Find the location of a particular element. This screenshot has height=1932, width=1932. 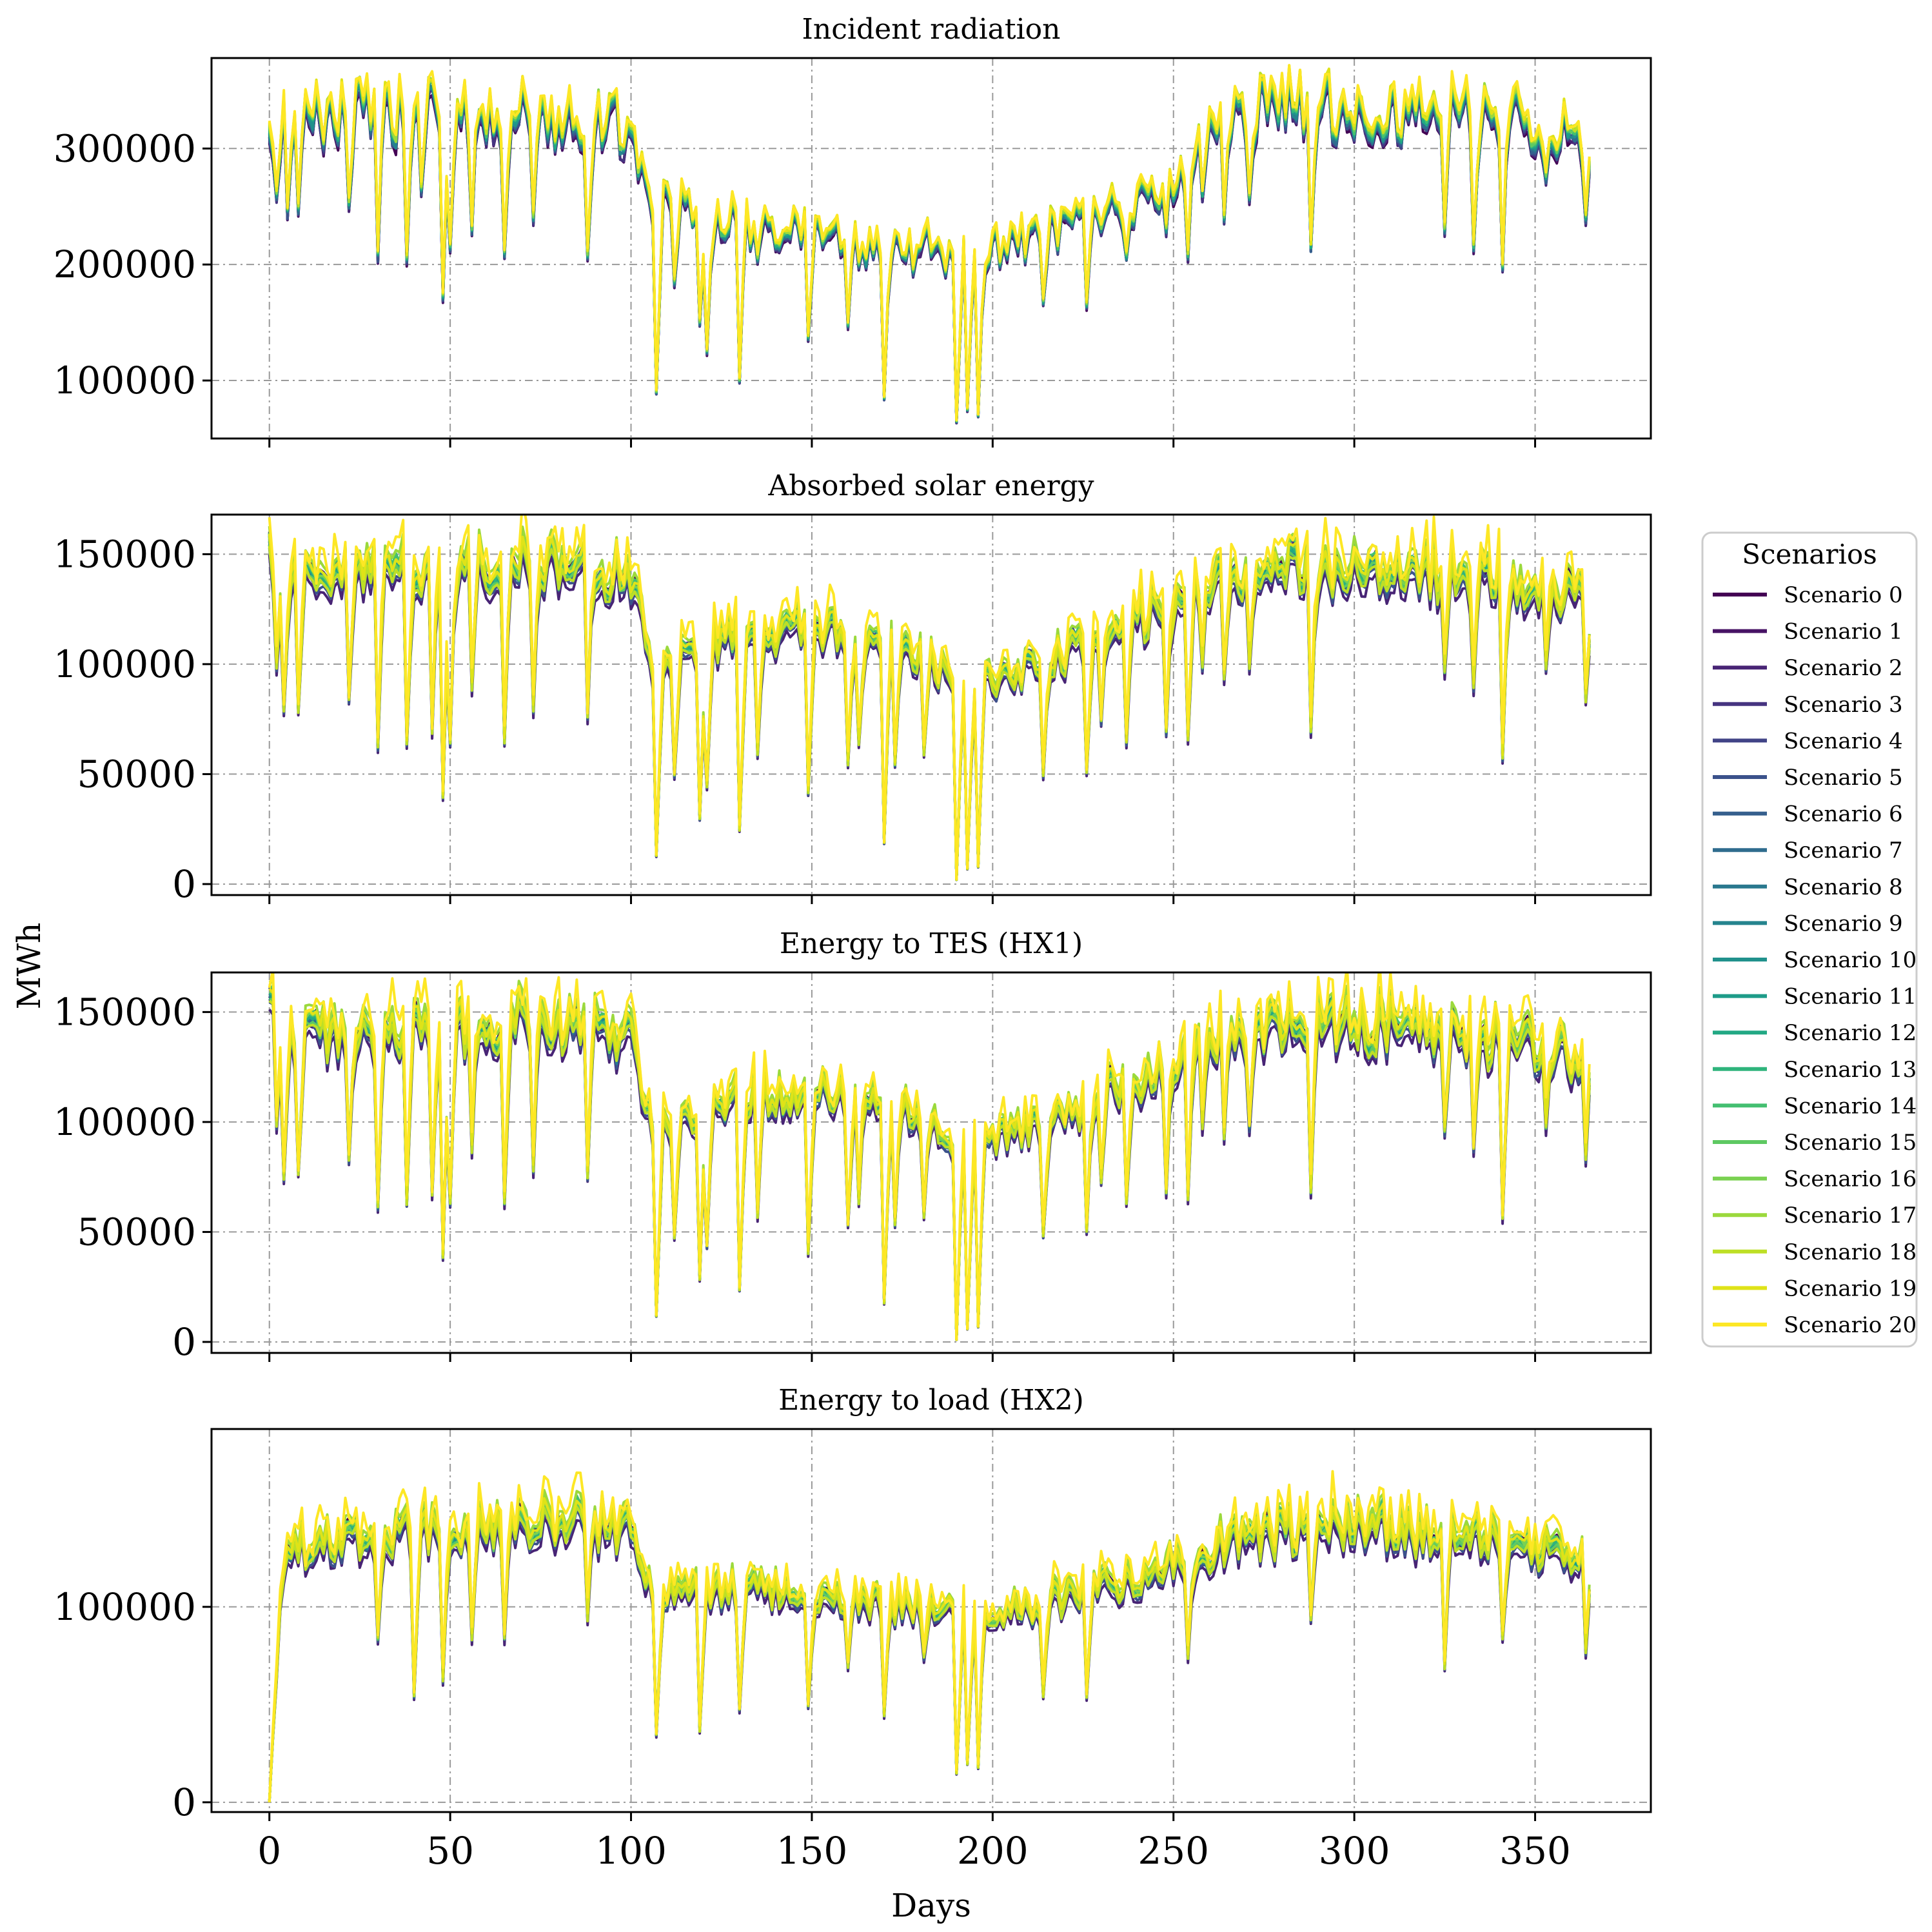

x-axis-label: Days is located at coordinates (931, 1905).